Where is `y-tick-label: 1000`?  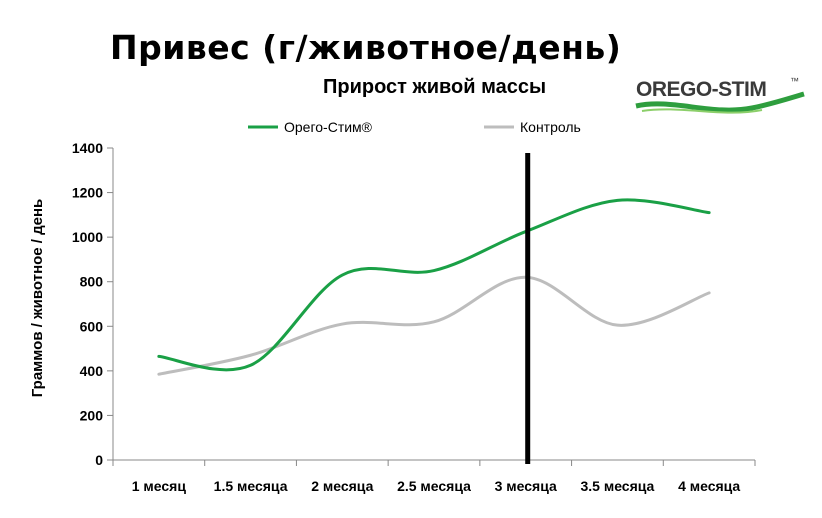 y-tick-label: 1000 is located at coordinates (87, 237).